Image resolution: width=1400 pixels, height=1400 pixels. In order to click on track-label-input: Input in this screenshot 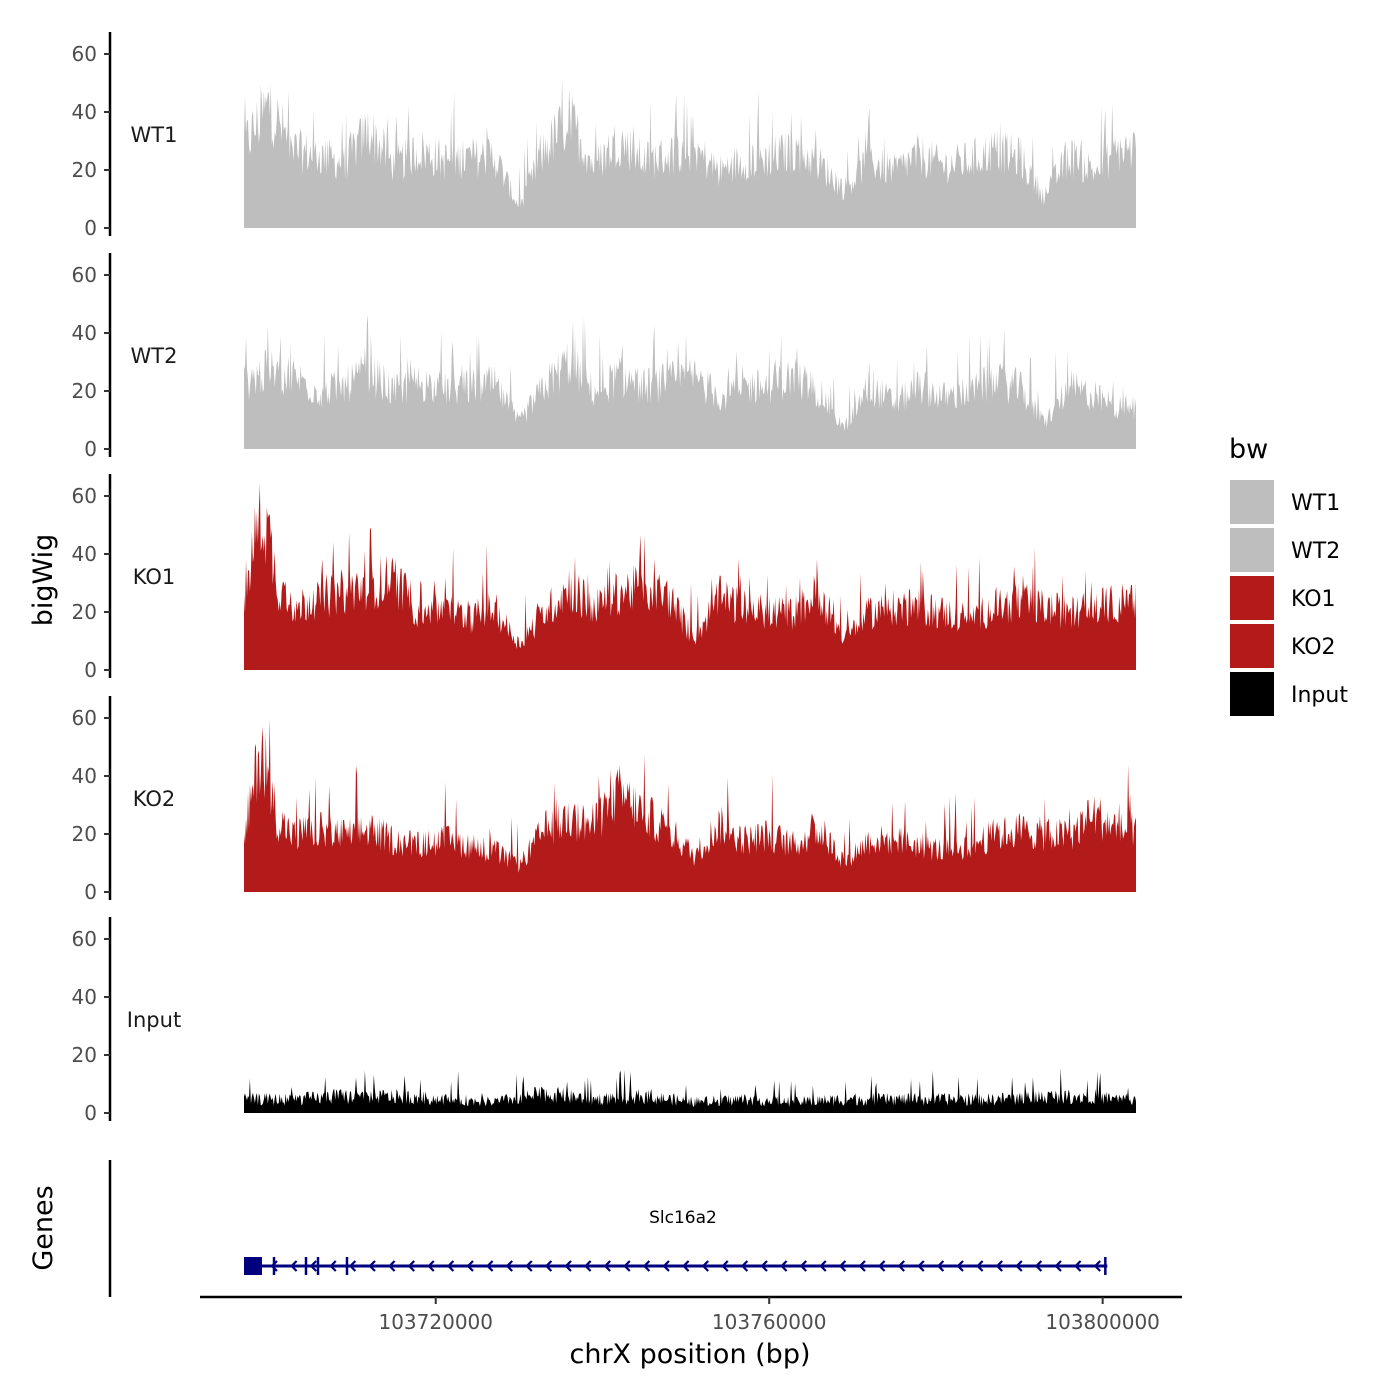, I will do `click(154, 1020)`.